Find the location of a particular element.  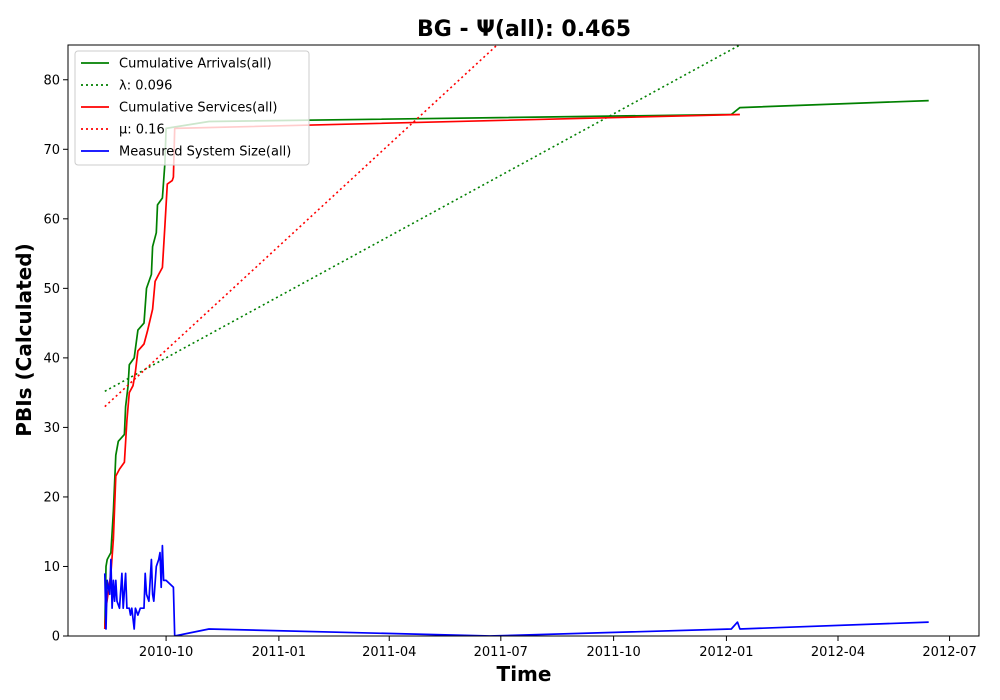

legend-label-1: λ: 0.096 is located at coordinates (145, 86).